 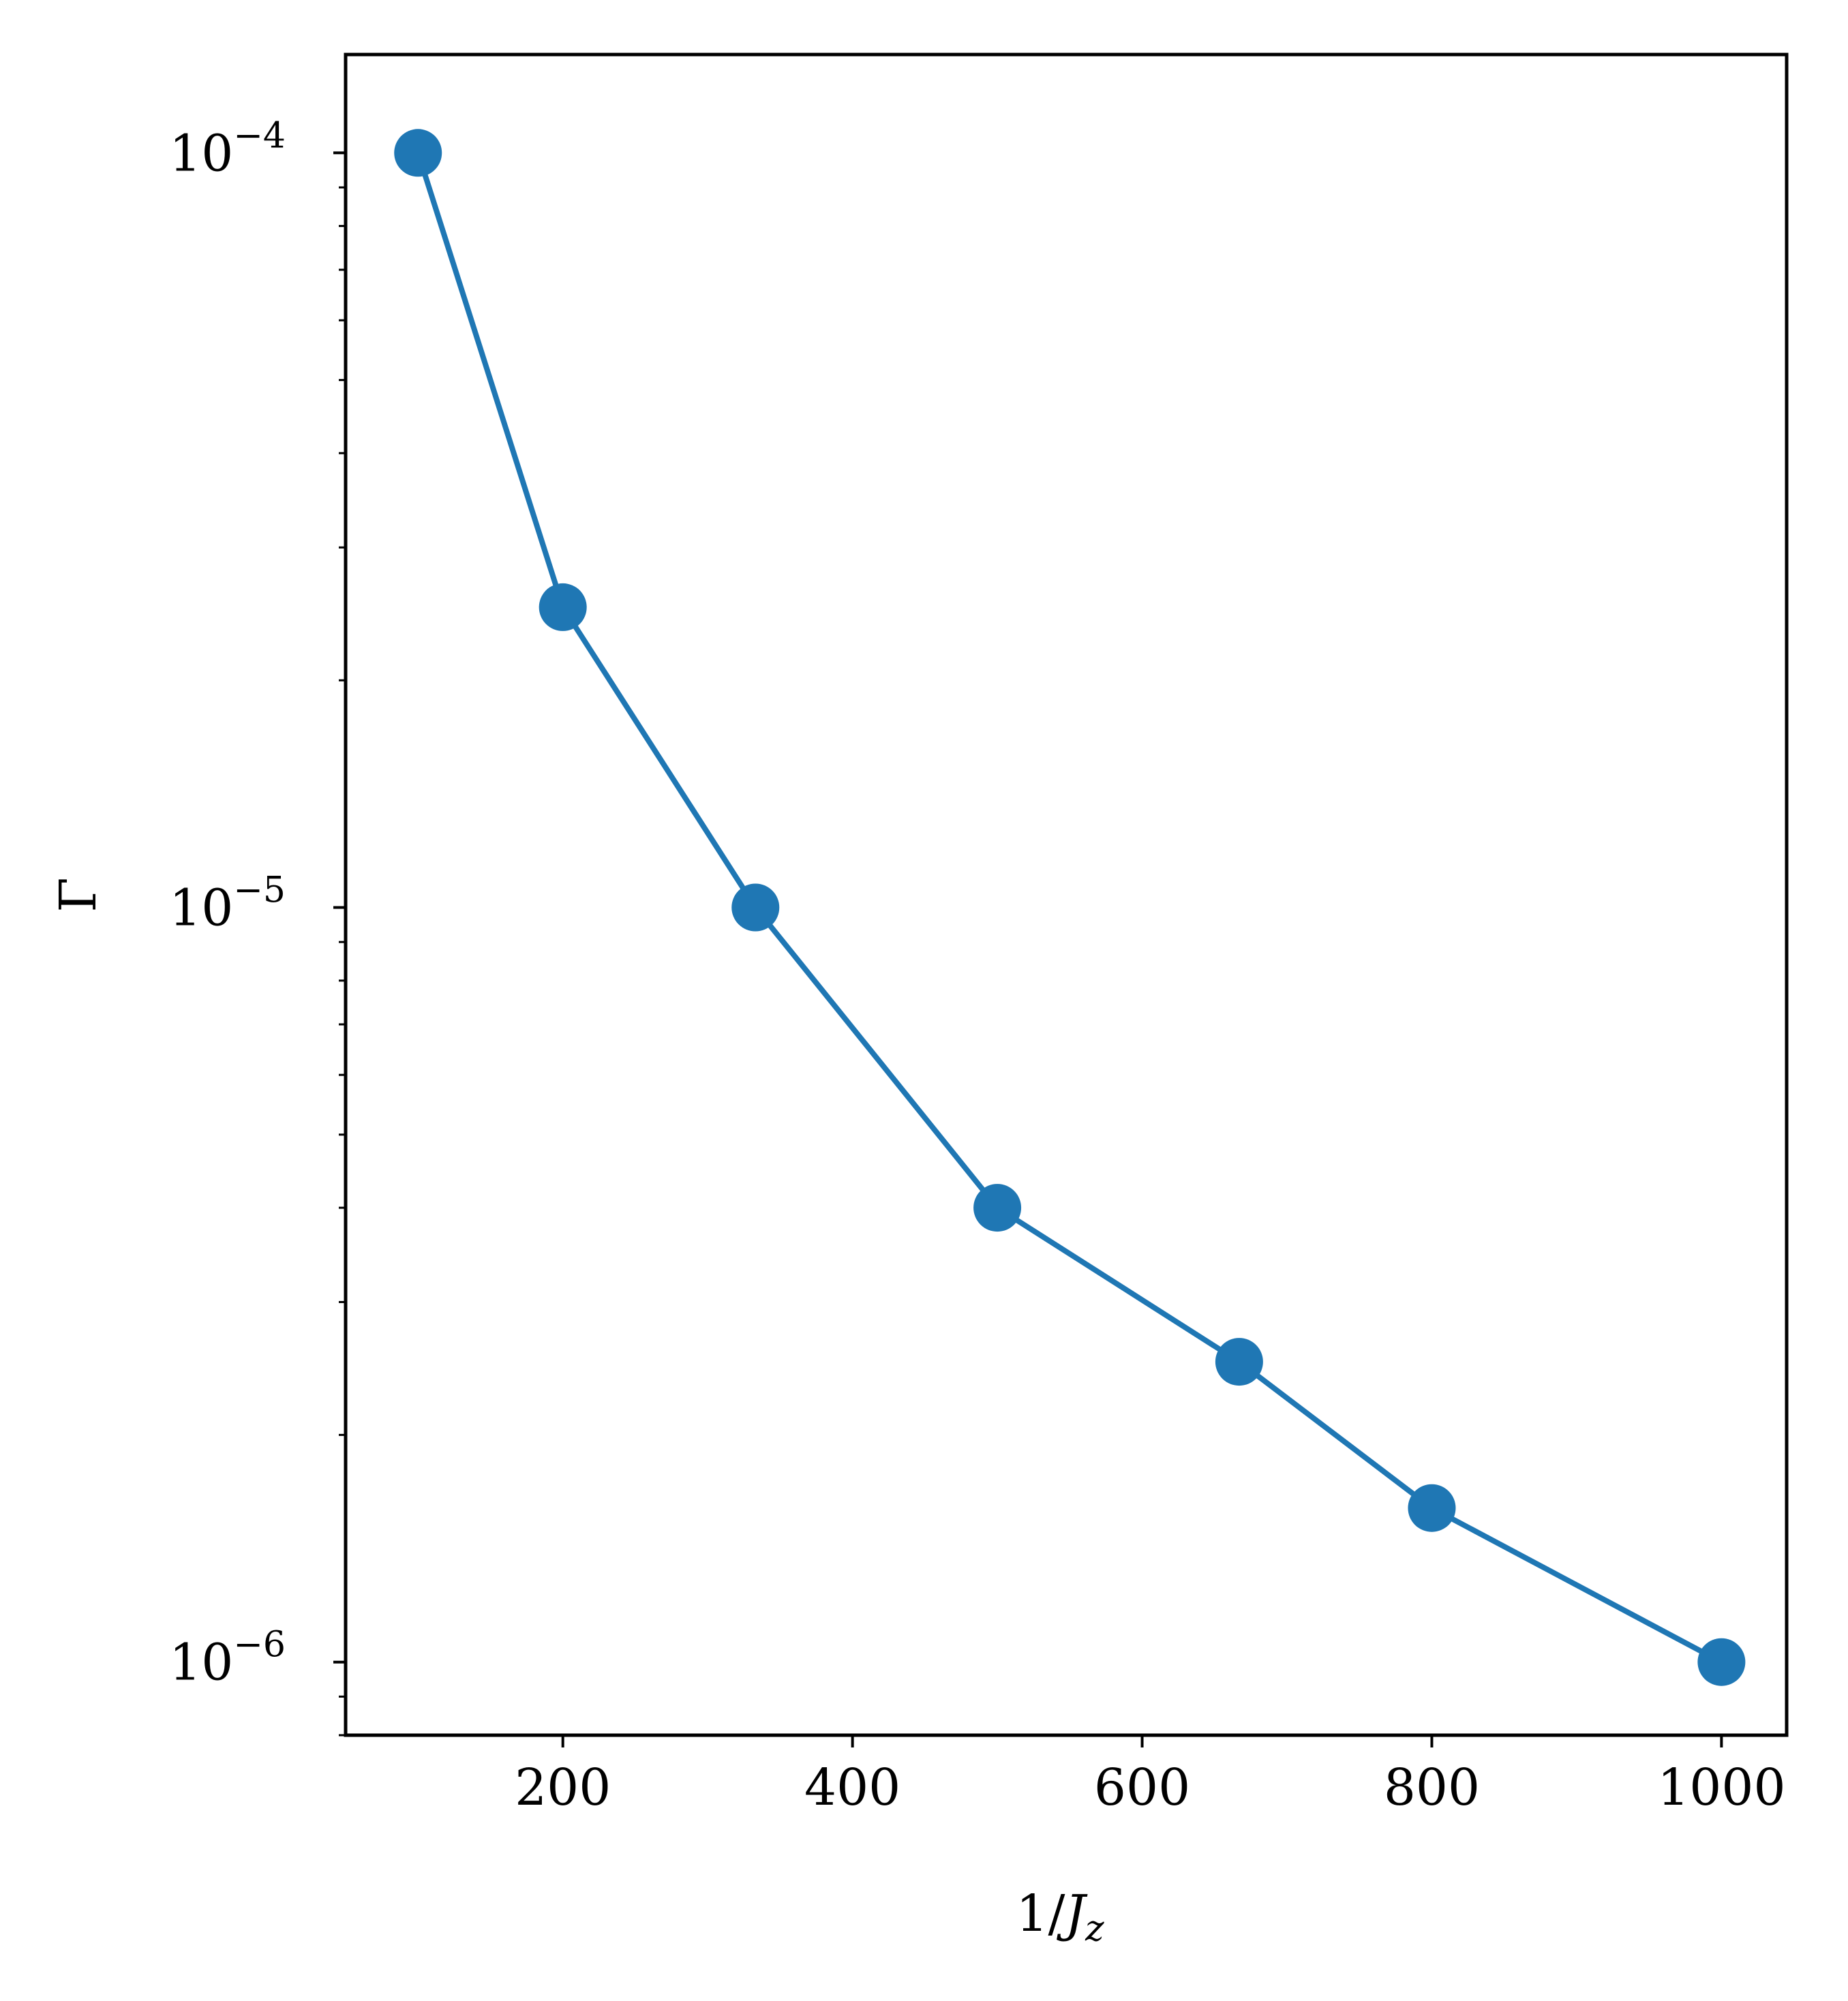 I want to click on x-tick-label: 800, so click(x=1432, y=1788).